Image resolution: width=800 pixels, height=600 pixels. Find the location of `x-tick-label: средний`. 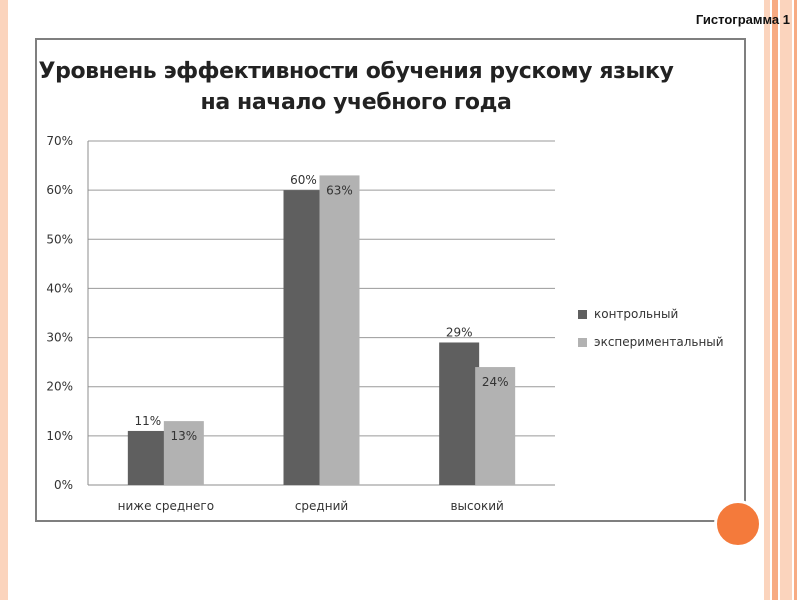

x-tick-label: средний is located at coordinates (321, 506).